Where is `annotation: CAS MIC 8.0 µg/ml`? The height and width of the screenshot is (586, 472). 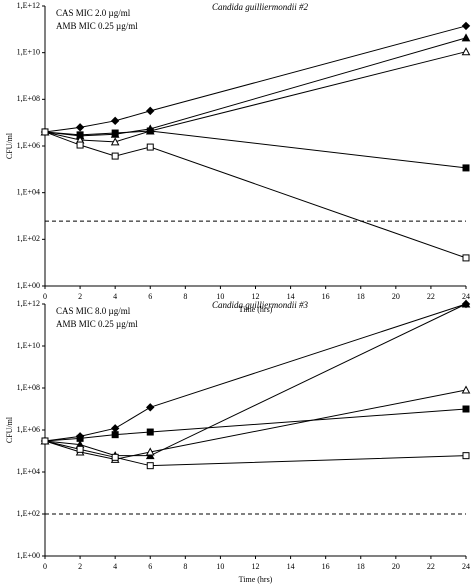 annotation: CAS MIC 8.0 µg/ml is located at coordinates (93, 311).